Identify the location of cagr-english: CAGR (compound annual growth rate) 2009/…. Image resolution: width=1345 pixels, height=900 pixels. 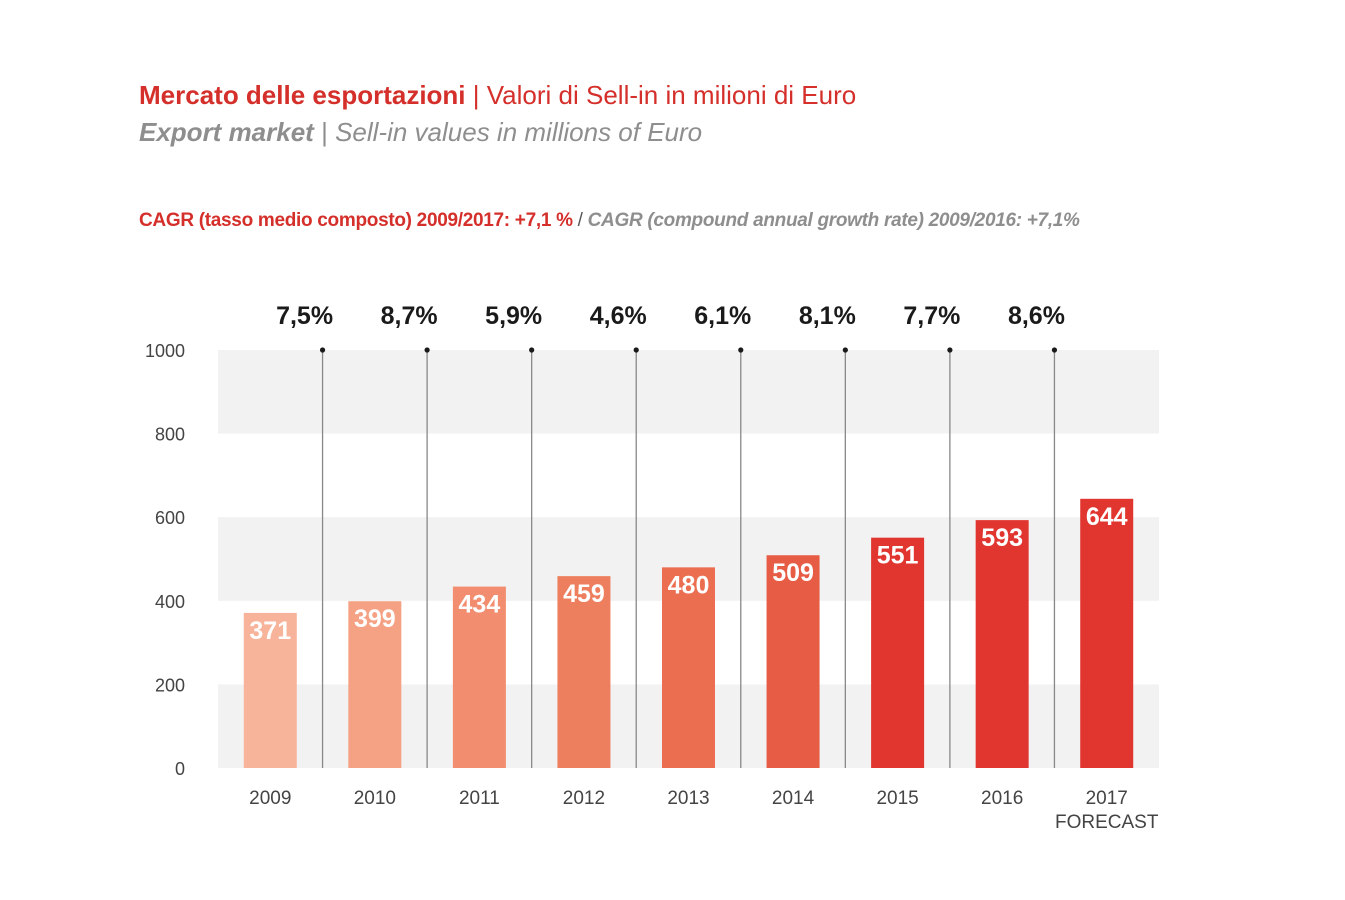
(833, 220).